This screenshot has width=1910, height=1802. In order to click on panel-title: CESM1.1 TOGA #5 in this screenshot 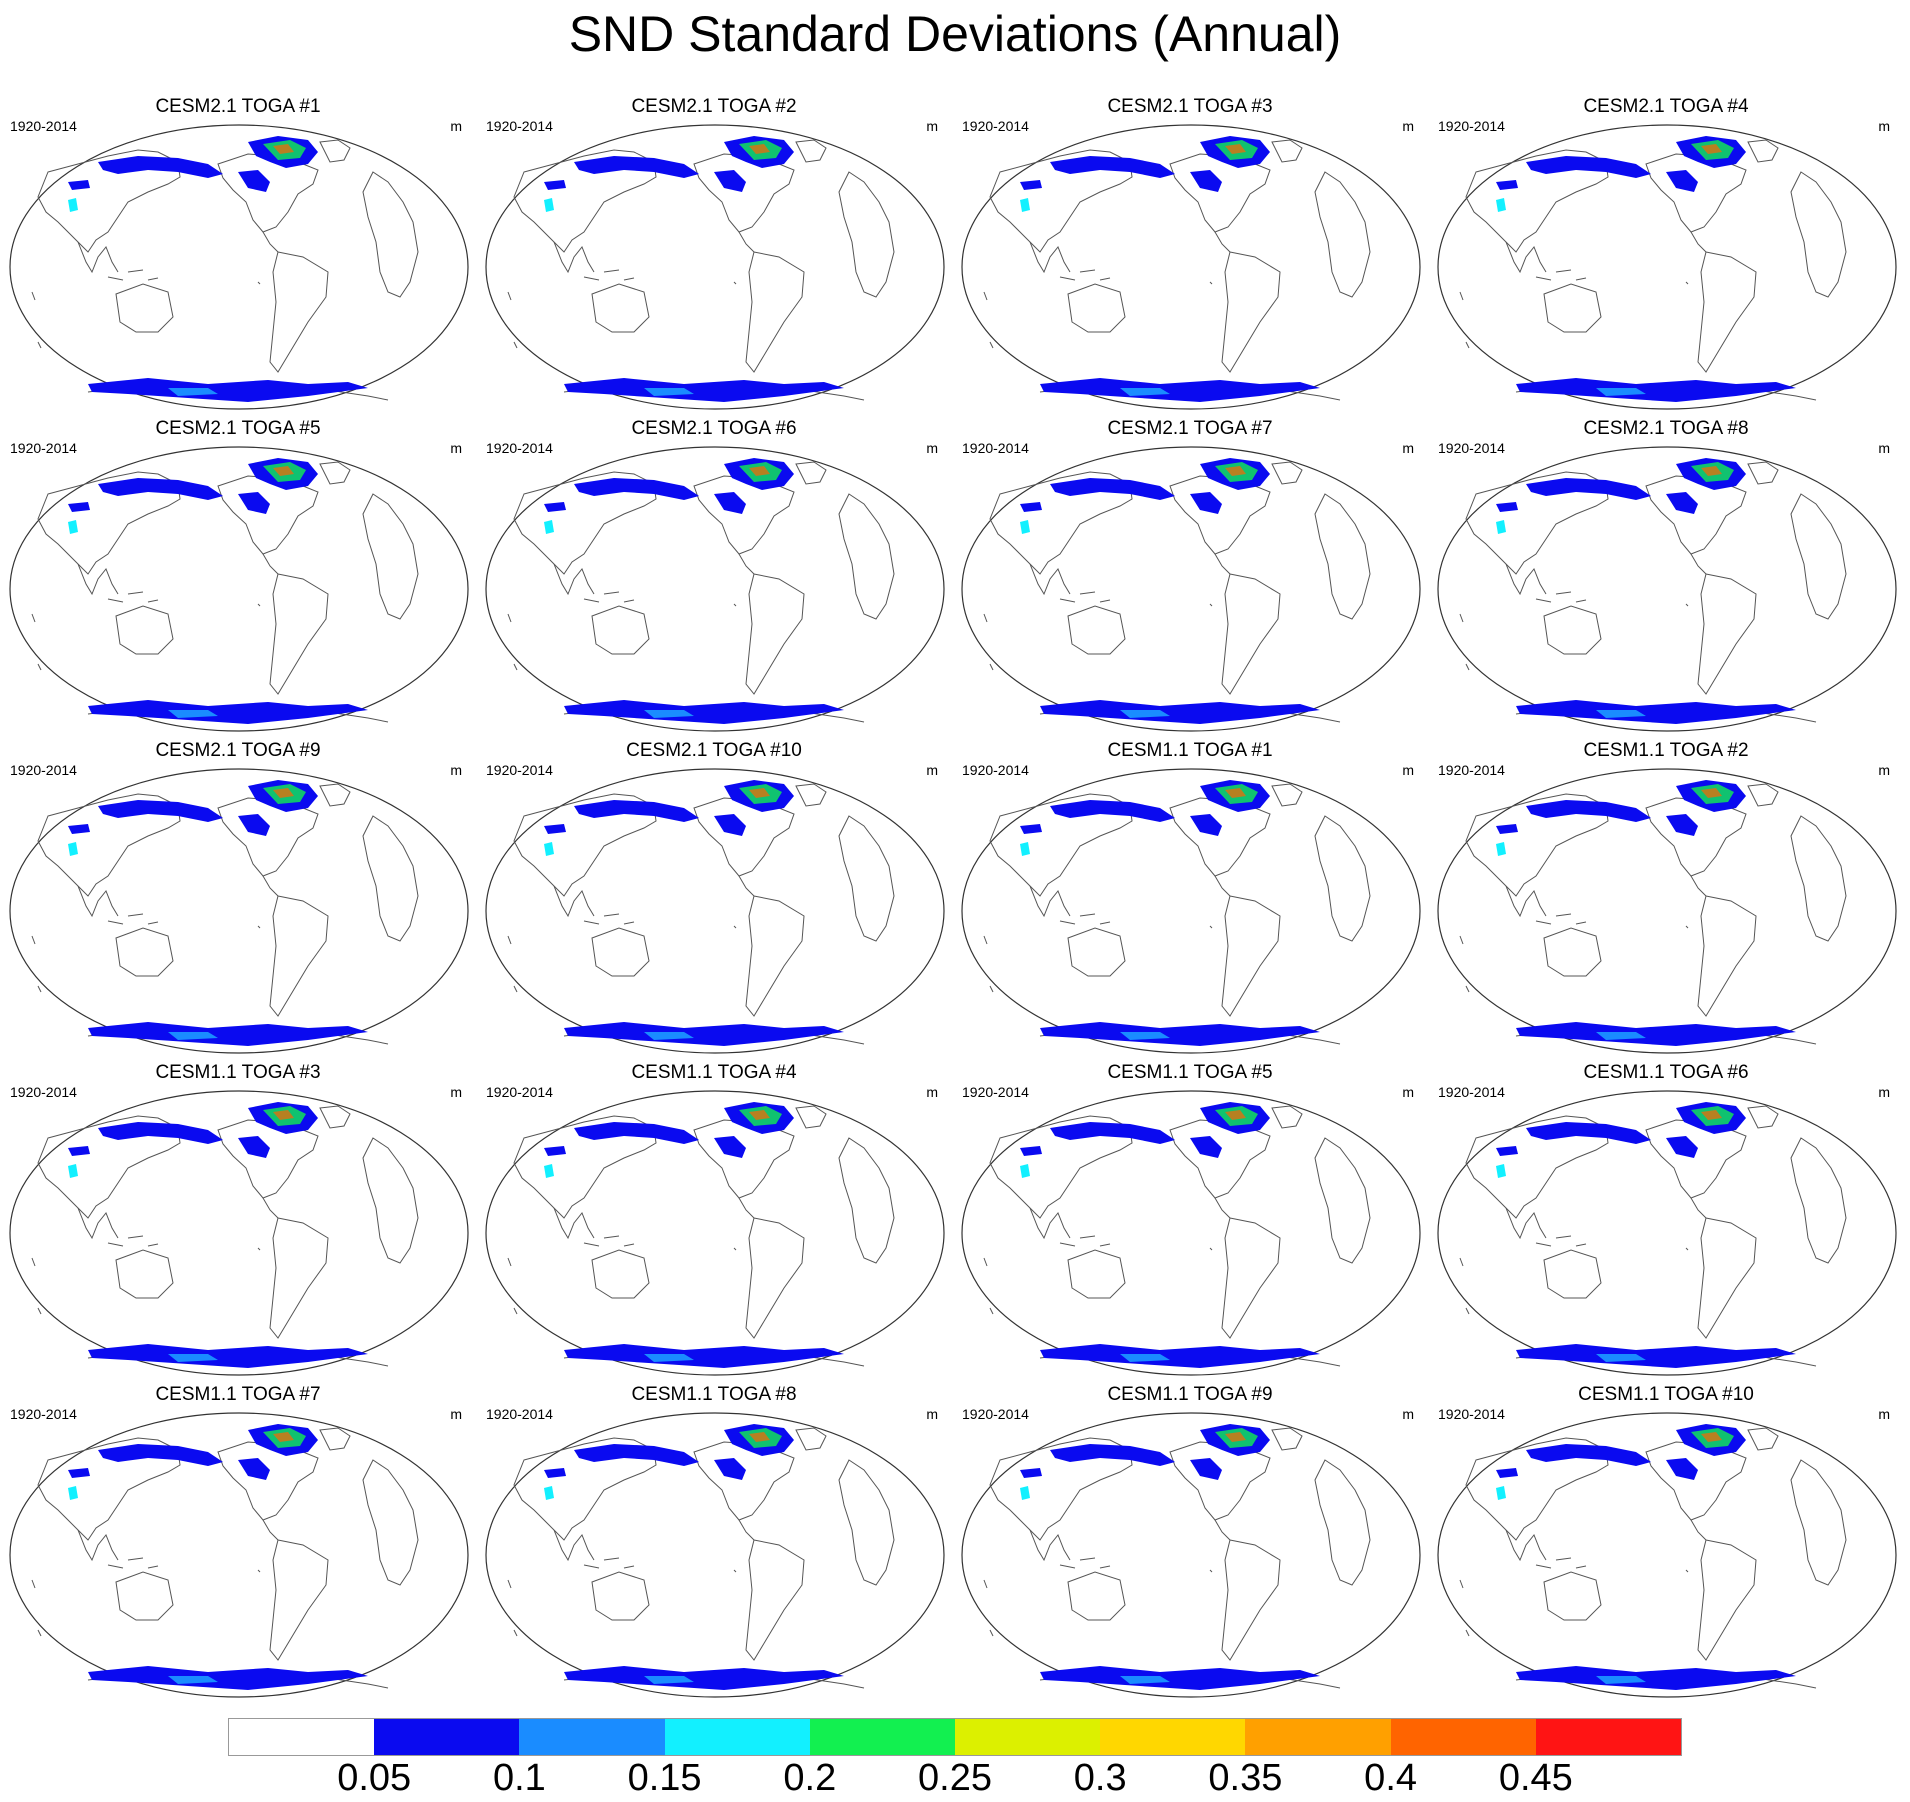, I will do `click(1190, 1072)`.